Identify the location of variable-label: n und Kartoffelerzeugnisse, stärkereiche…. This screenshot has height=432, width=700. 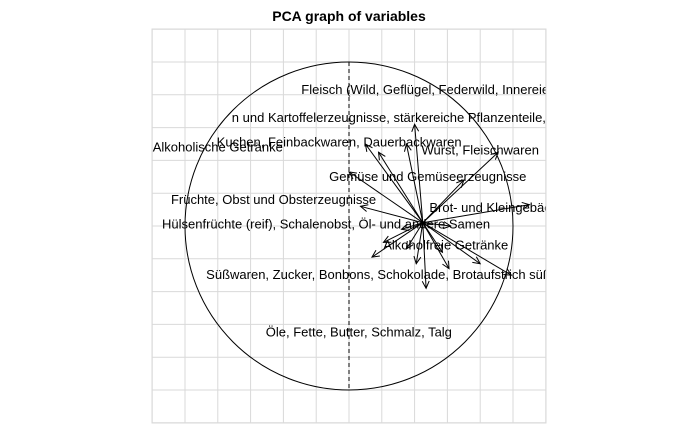
(405, 117).